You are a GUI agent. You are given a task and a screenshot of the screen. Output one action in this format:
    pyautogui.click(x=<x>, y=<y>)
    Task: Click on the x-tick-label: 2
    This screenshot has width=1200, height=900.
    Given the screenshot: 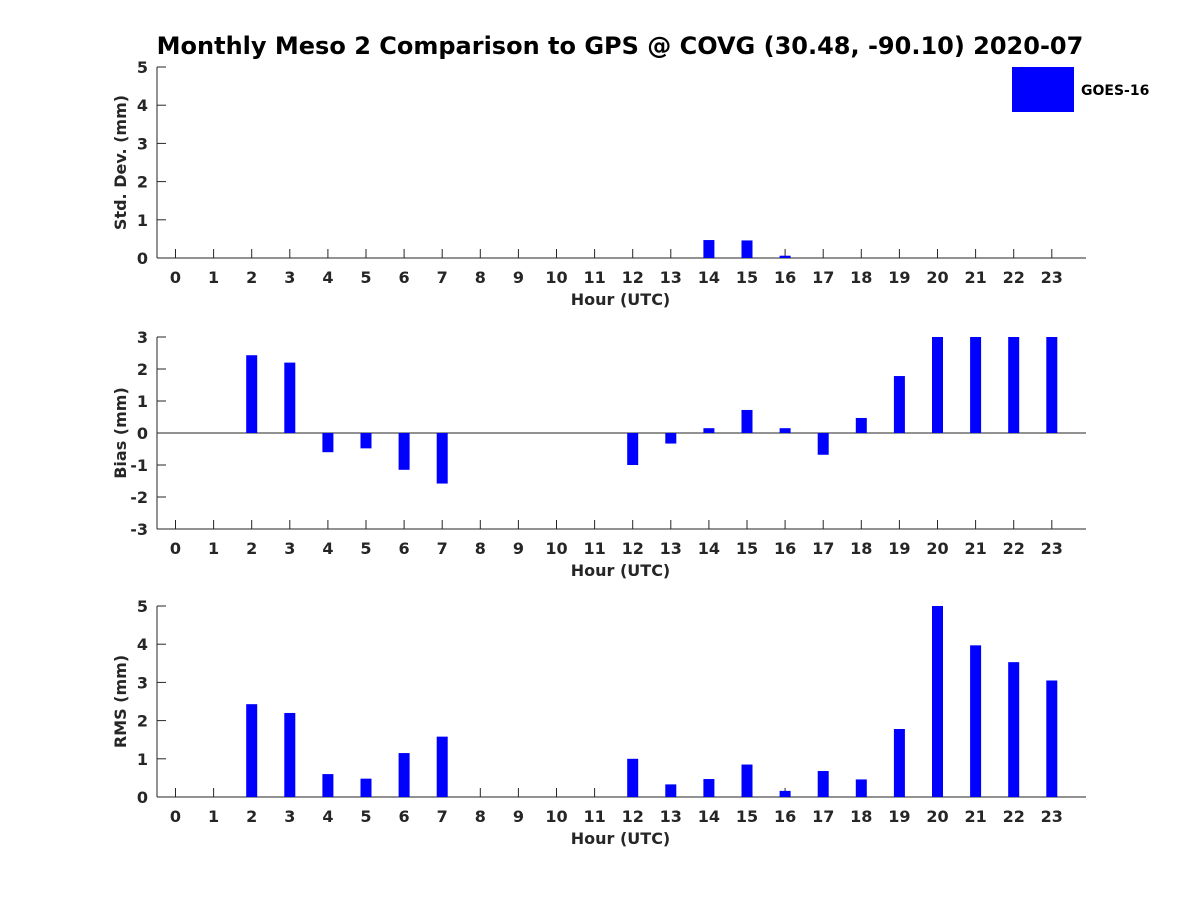 What is the action you would take?
    pyautogui.click(x=251, y=816)
    